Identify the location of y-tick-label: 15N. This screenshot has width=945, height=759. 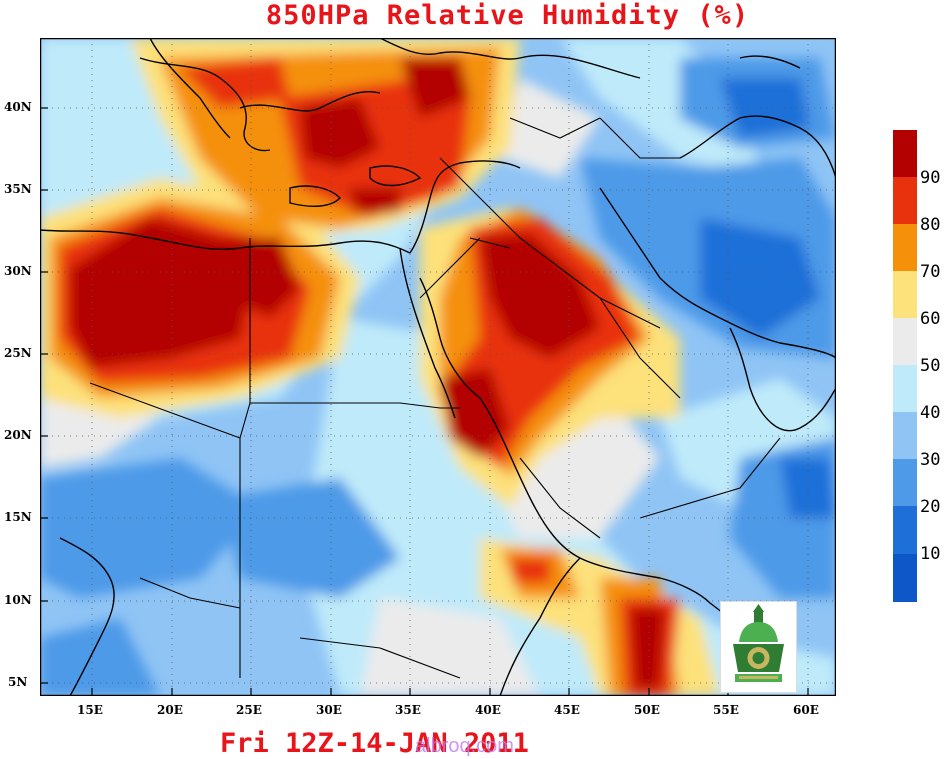
(18, 517).